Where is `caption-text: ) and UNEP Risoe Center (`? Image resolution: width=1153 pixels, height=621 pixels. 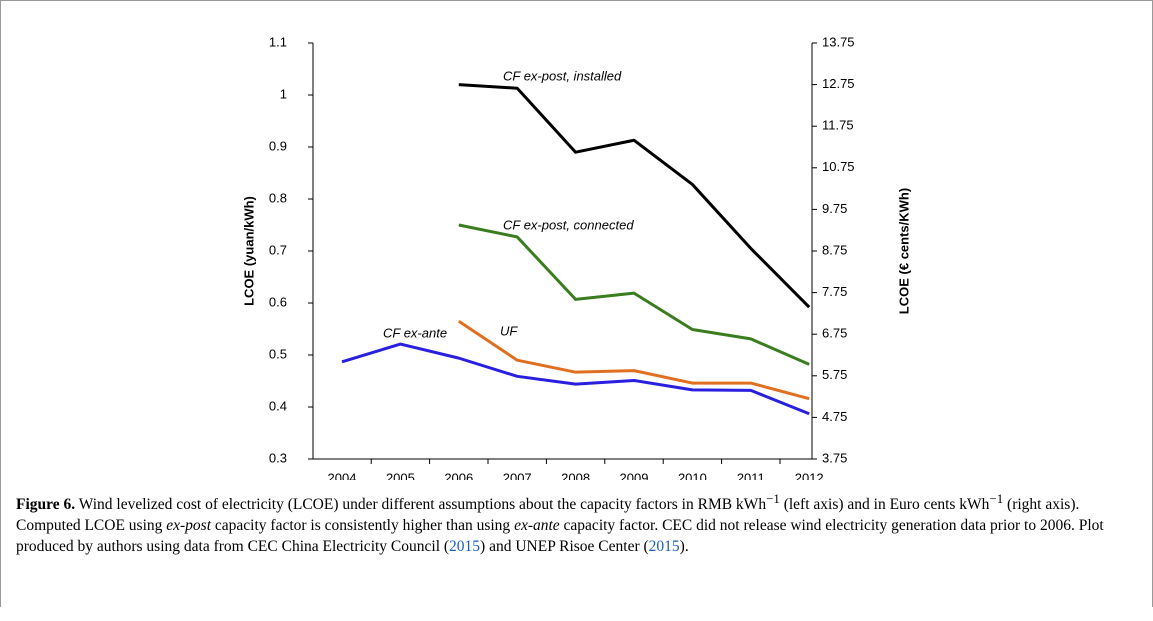
caption-text: ) and UNEP Risoe Center ( is located at coordinates (564, 547).